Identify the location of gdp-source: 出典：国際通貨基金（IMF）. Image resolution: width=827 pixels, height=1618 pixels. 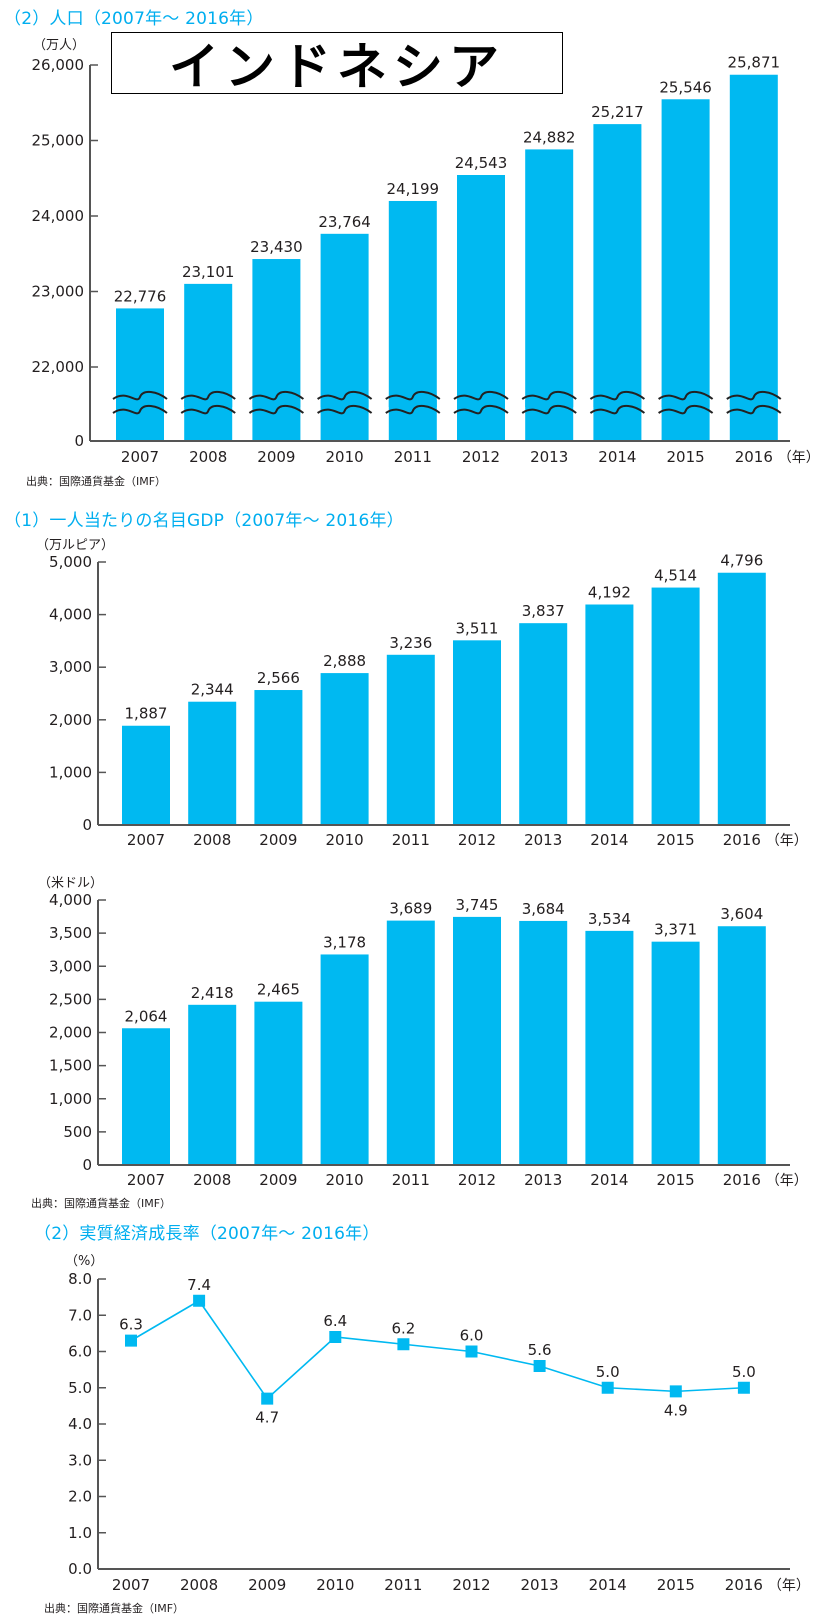
(101, 1203).